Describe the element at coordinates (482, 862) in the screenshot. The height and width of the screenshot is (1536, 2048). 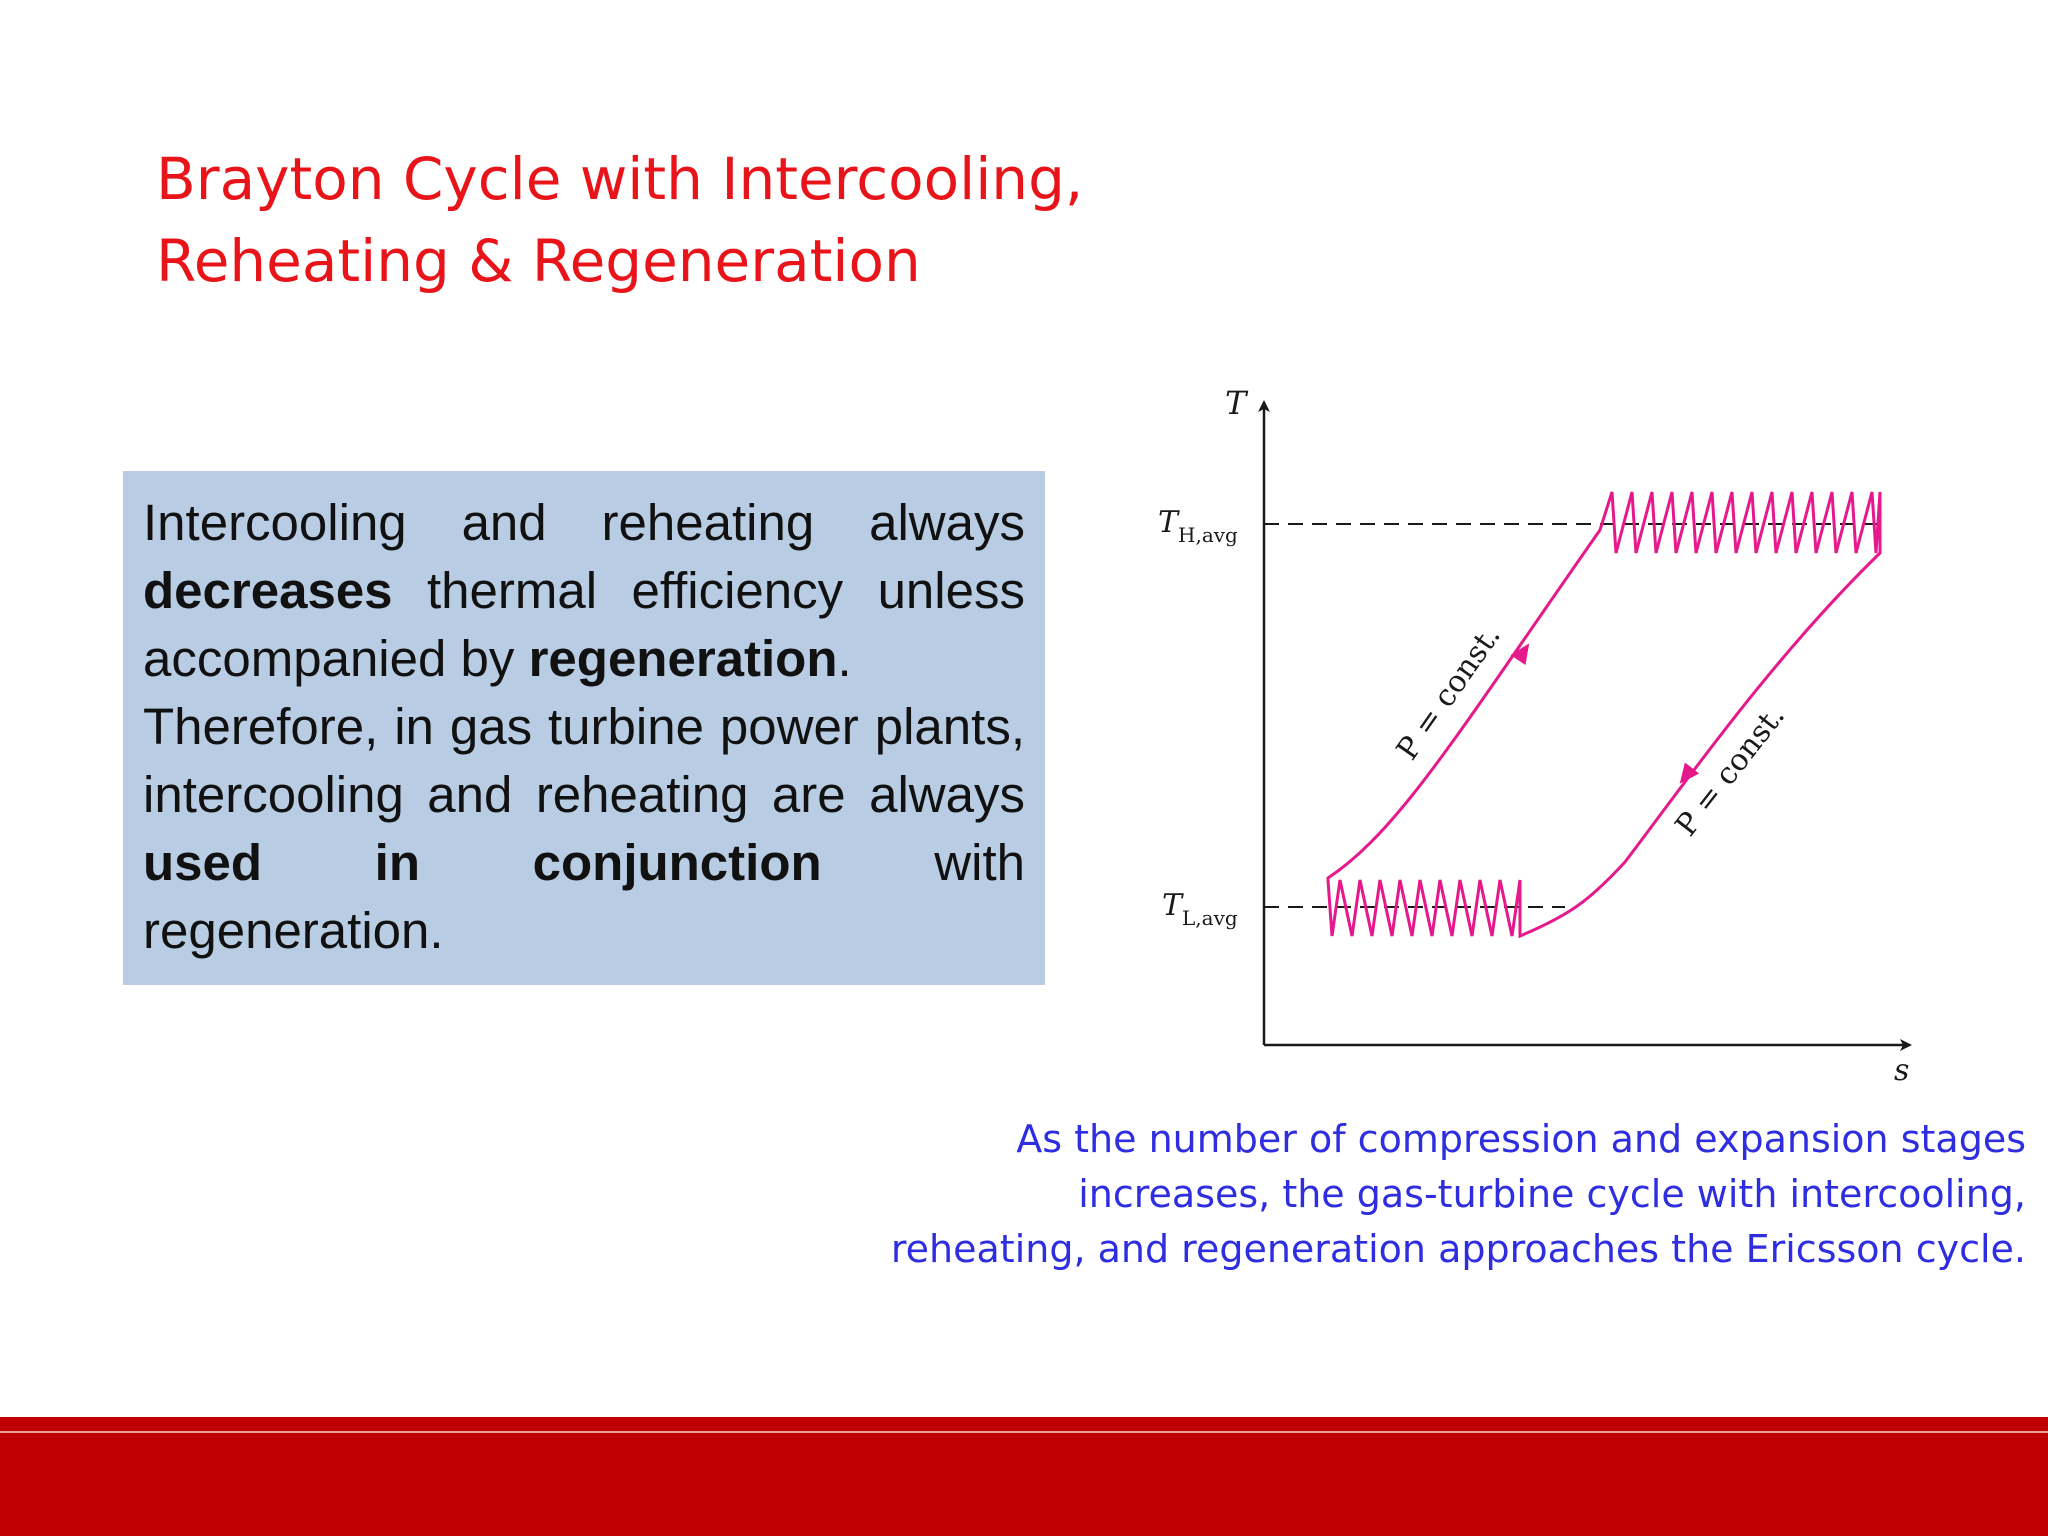
I see `emphasis-used-in-conjunction: used in conjunction` at that location.